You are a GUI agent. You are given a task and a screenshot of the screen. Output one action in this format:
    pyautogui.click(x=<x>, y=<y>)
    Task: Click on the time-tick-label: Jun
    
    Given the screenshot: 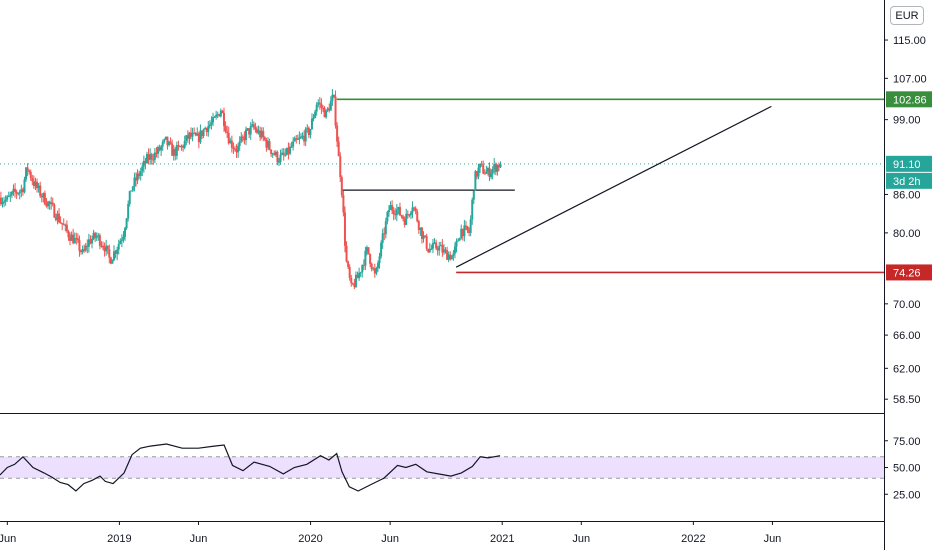 What is the action you would take?
    pyautogui.click(x=390, y=539)
    